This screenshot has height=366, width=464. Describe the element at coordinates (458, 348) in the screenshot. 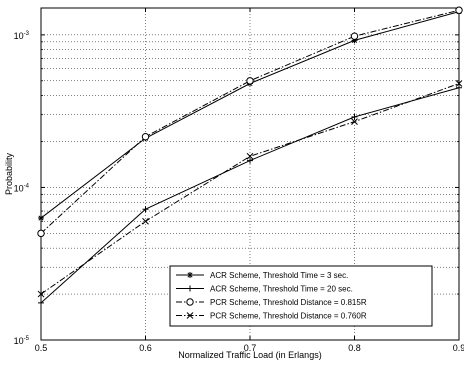

I see `x-tick-label: 0.9` at that location.